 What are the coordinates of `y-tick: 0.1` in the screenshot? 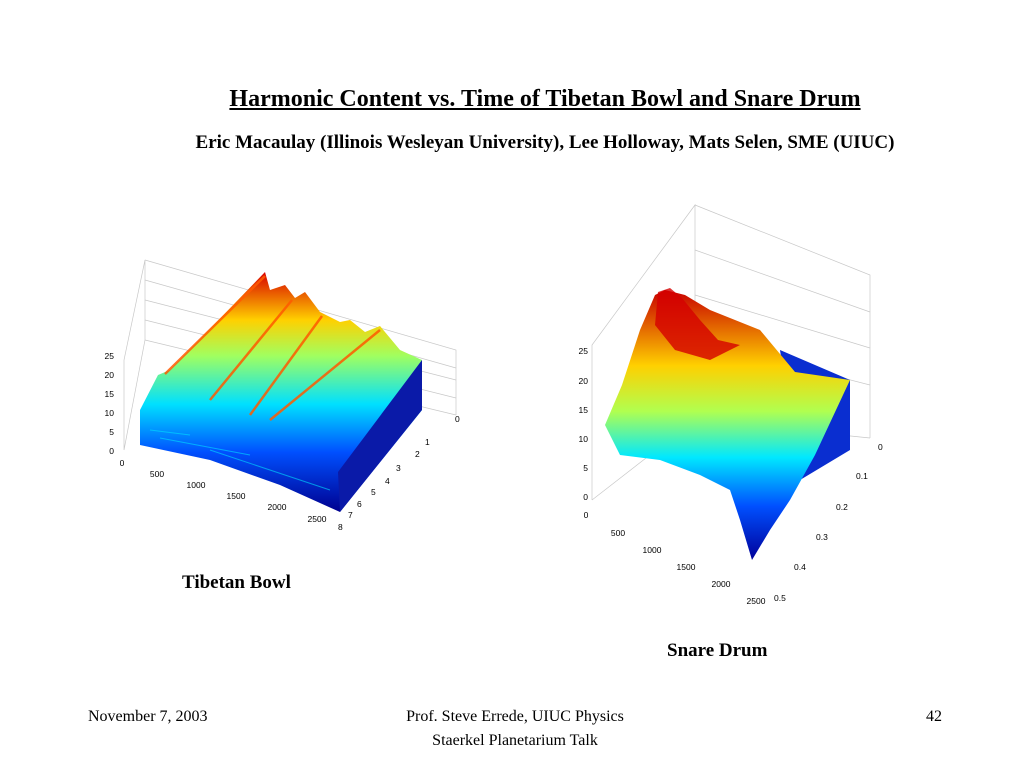 It's located at (862, 476).